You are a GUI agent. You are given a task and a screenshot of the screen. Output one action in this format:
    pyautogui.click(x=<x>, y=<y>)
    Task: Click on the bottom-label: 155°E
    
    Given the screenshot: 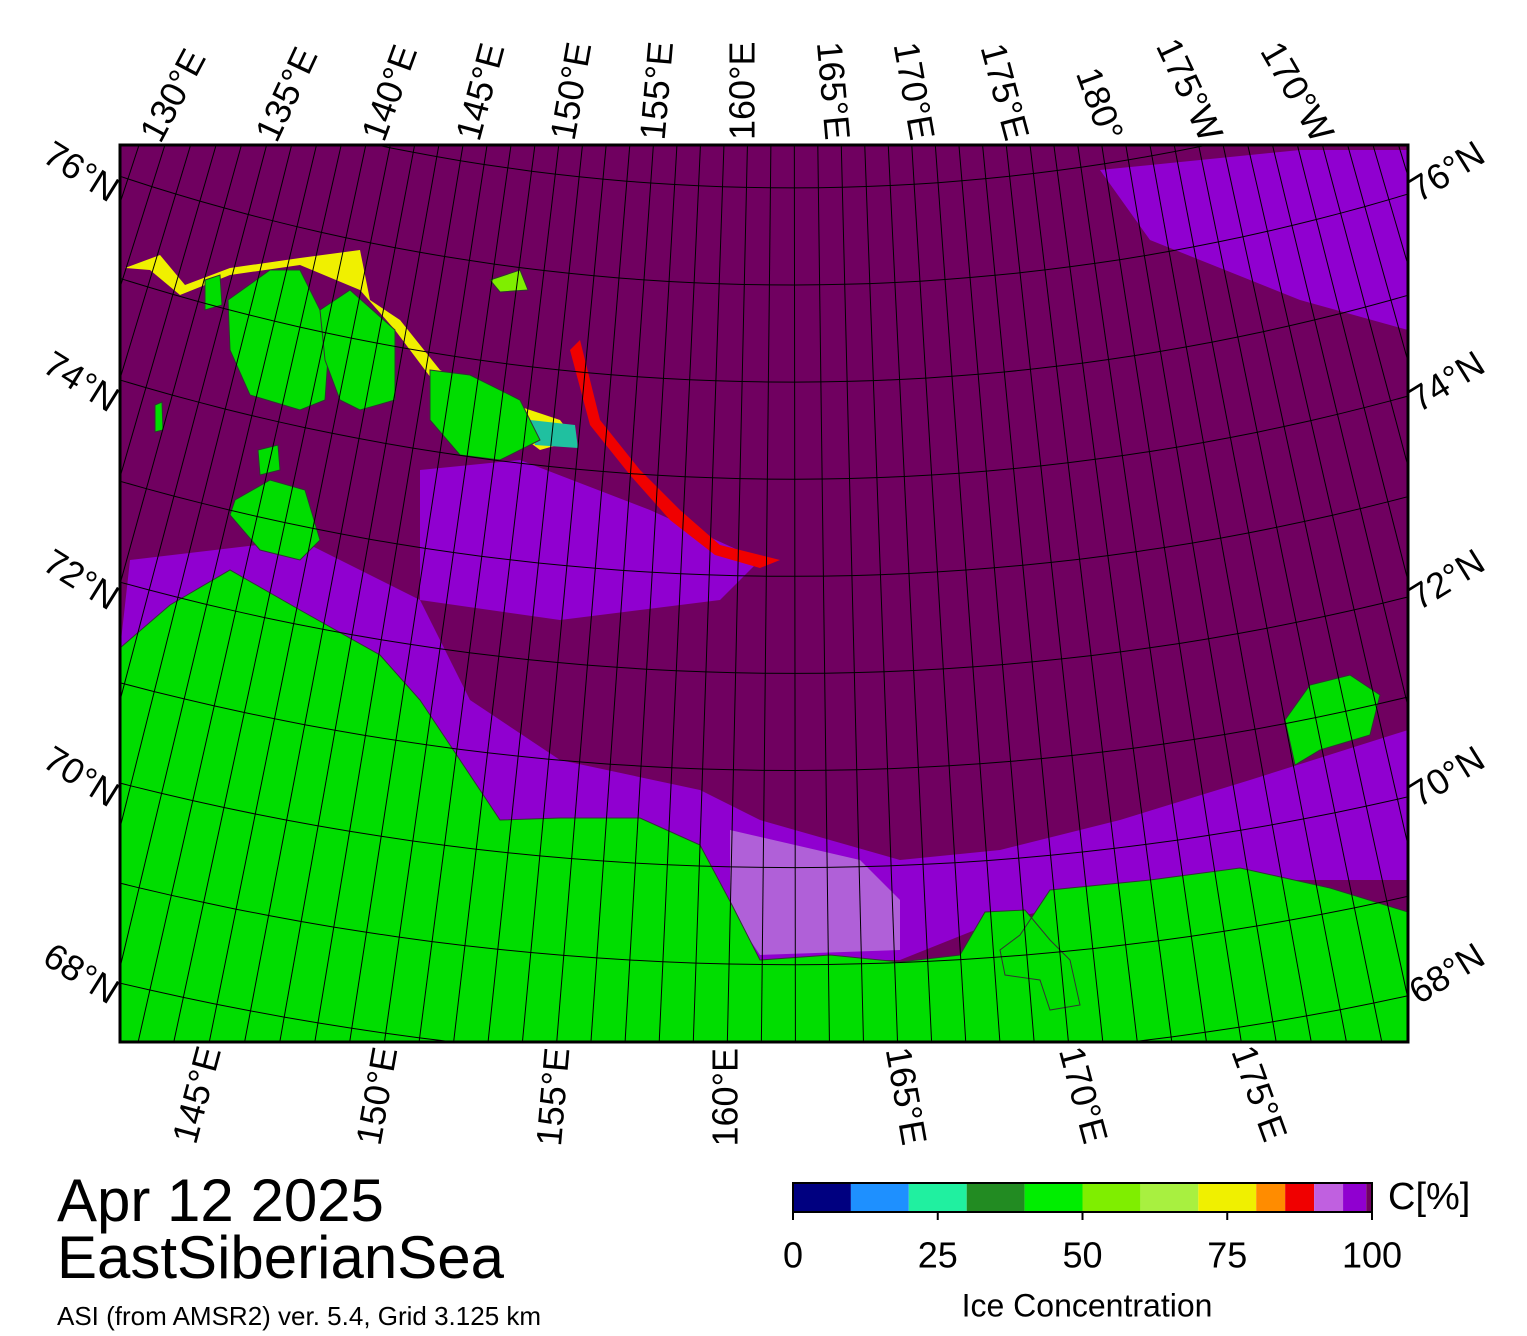 What is the action you would take?
    pyautogui.click(x=552, y=1097)
    